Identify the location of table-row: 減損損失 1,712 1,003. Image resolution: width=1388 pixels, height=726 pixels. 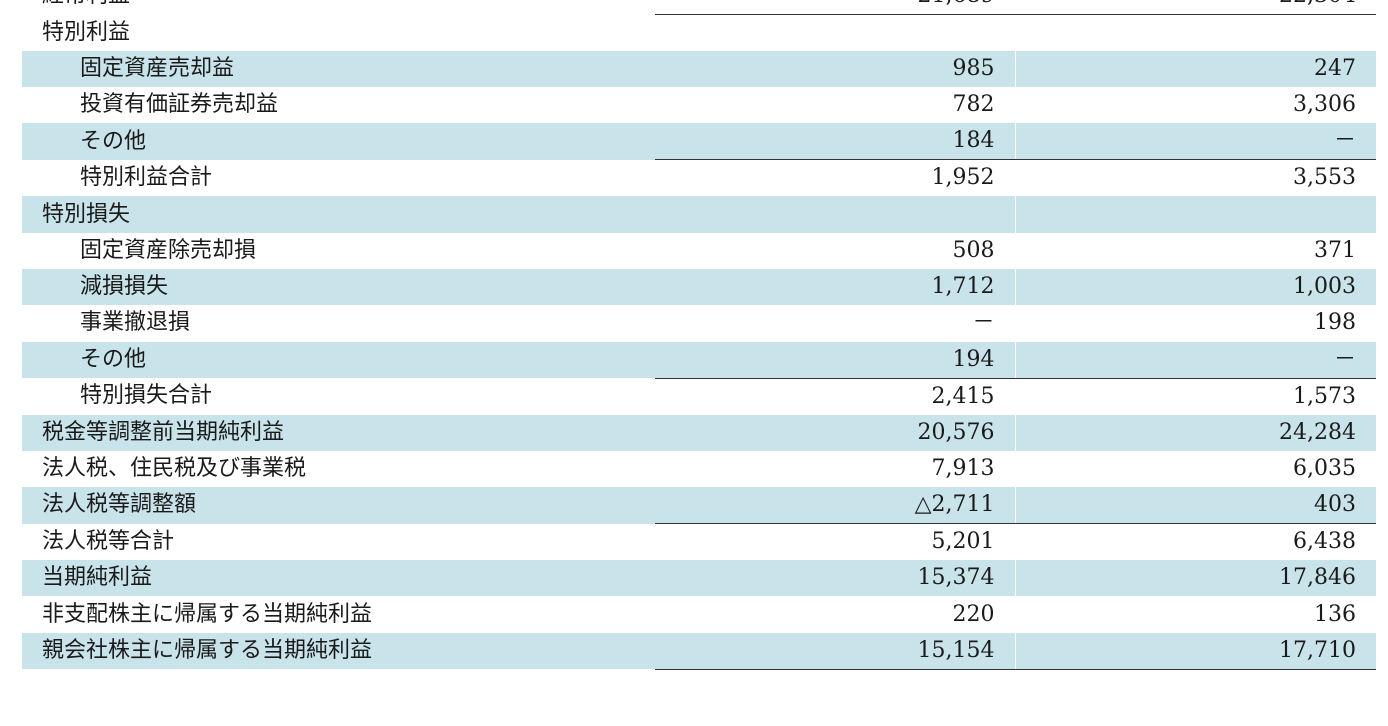
(699, 287).